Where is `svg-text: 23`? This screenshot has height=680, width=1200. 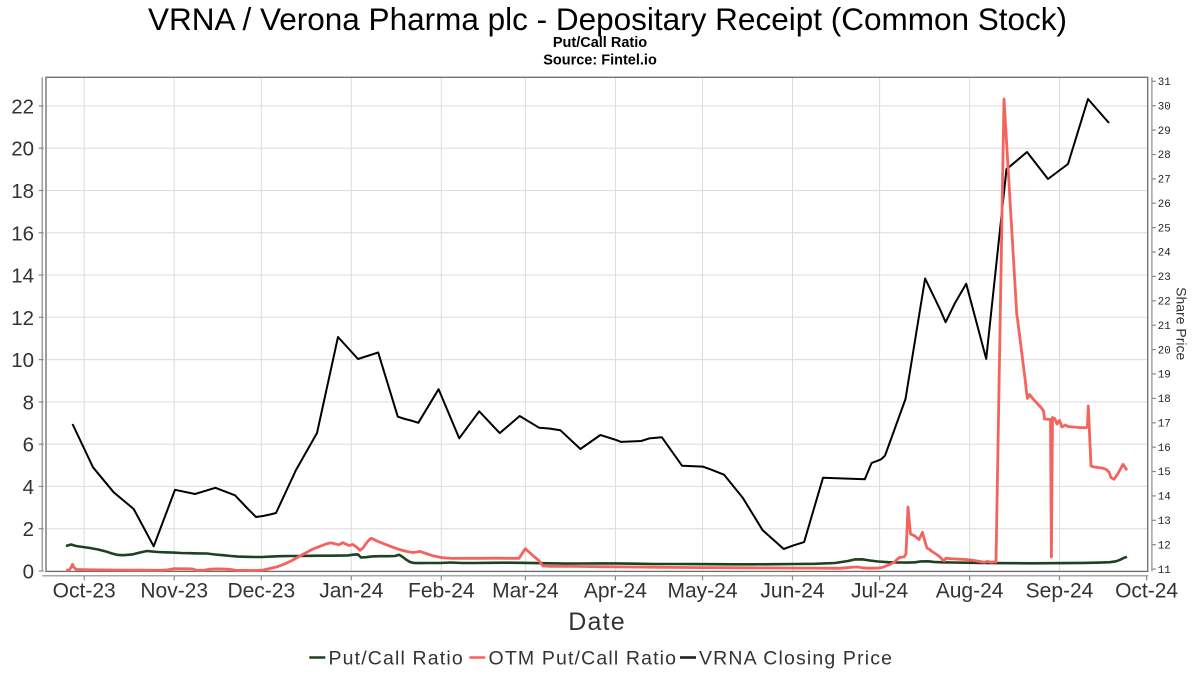
svg-text: 23 is located at coordinates (1164, 278).